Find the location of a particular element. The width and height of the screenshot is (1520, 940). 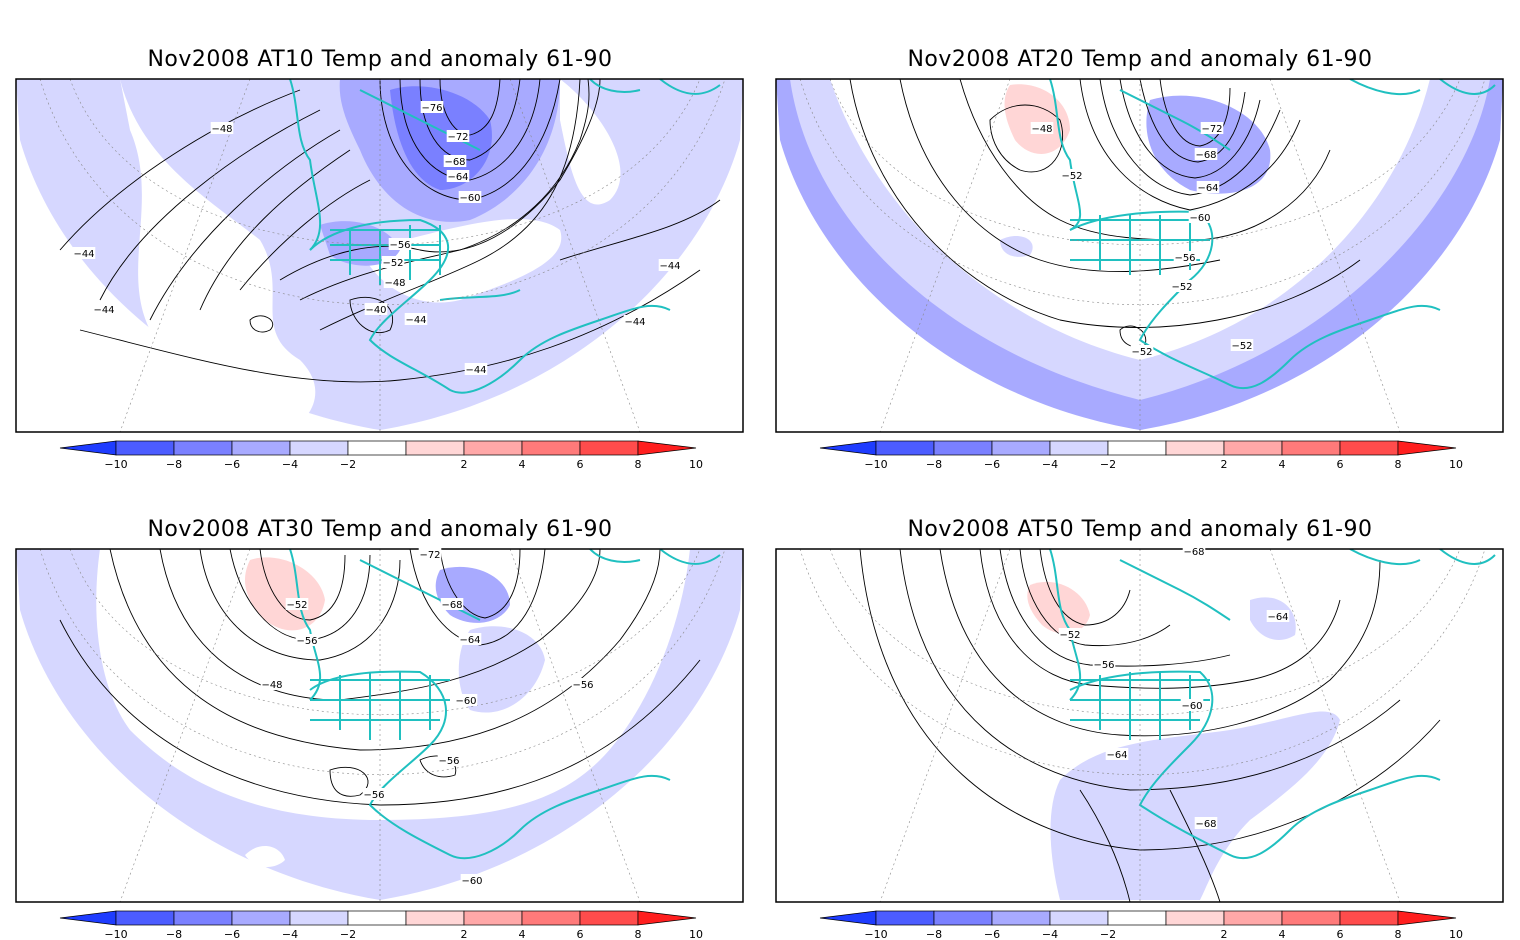

contour-label: −76 is located at coordinates (431, 108).